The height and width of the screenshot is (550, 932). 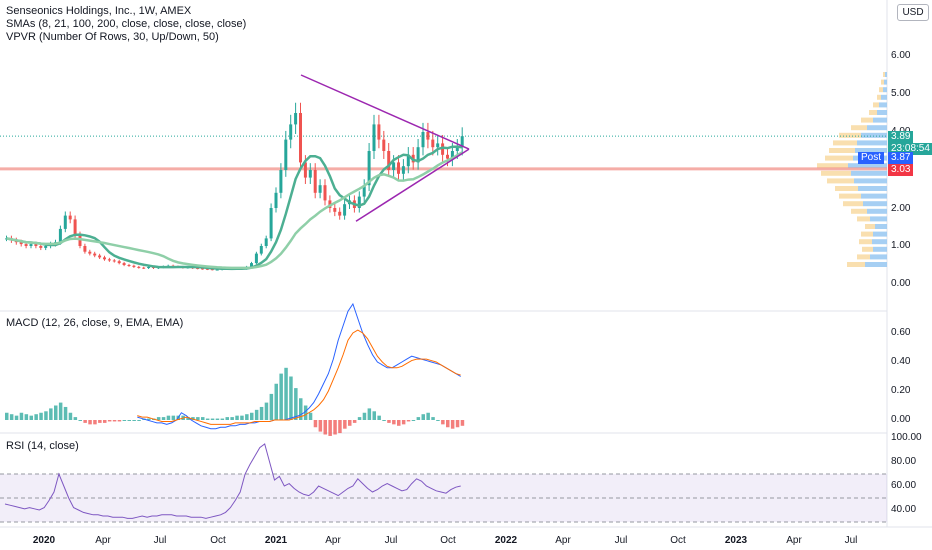 I want to click on price-axis-tick: 5.00, so click(x=901, y=93).